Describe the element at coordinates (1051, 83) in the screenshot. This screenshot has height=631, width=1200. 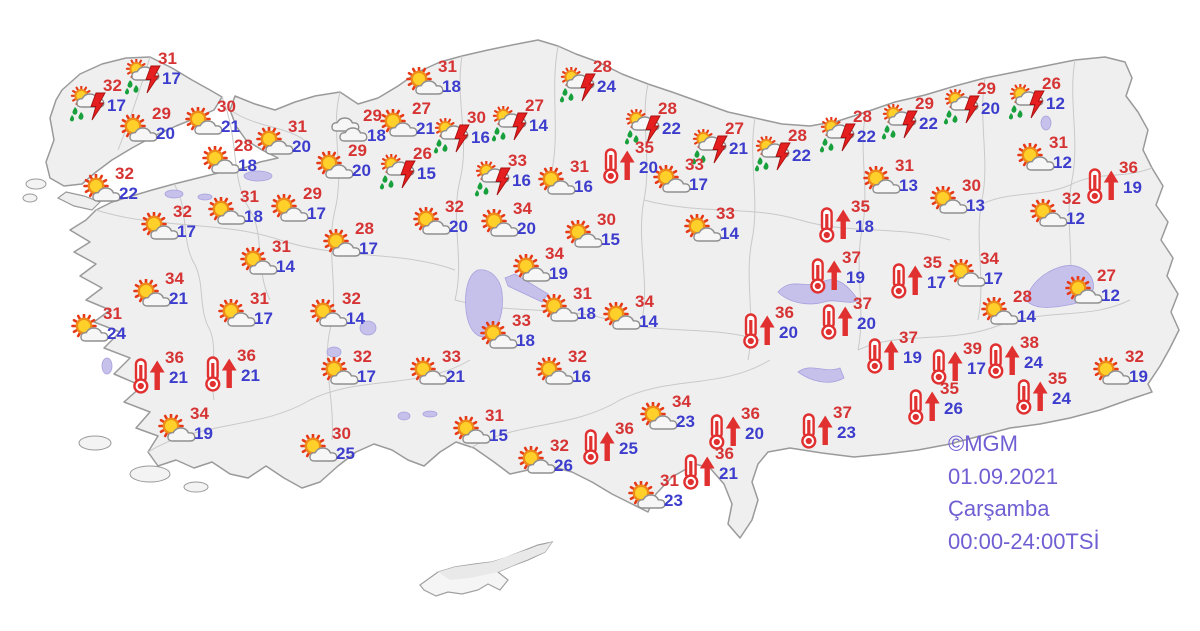
I see `high-temp: 26` at that location.